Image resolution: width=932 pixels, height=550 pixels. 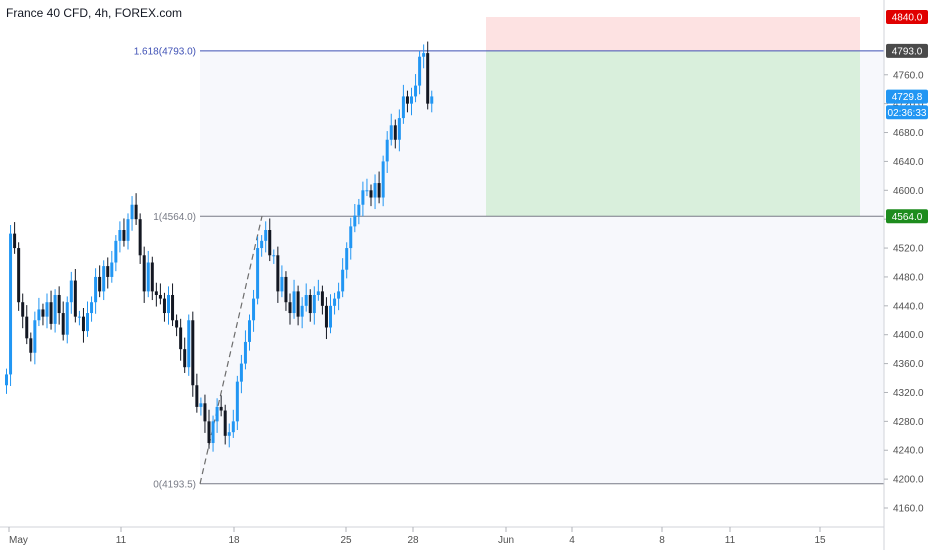 What do you see at coordinates (908, 364) in the screenshot?
I see `y-tick-label: 4360.0` at bounding box center [908, 364].